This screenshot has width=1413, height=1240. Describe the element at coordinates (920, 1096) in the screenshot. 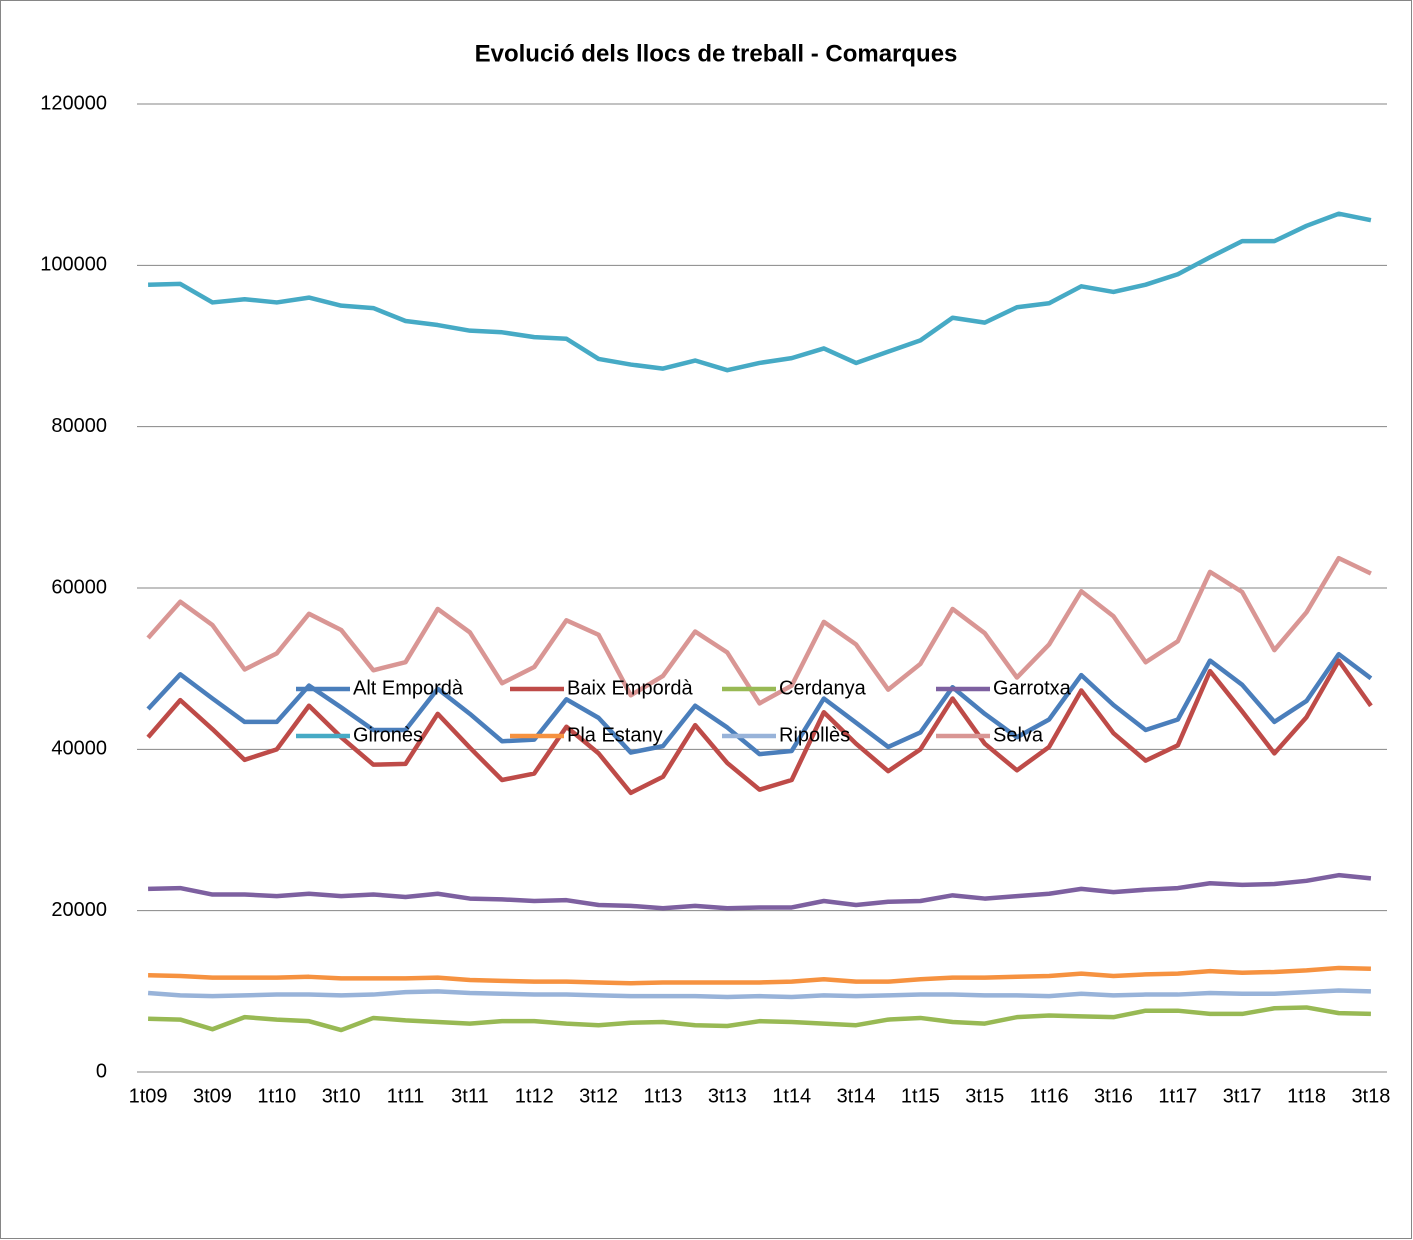

I see `x-tick-label: 1t15` at that location.